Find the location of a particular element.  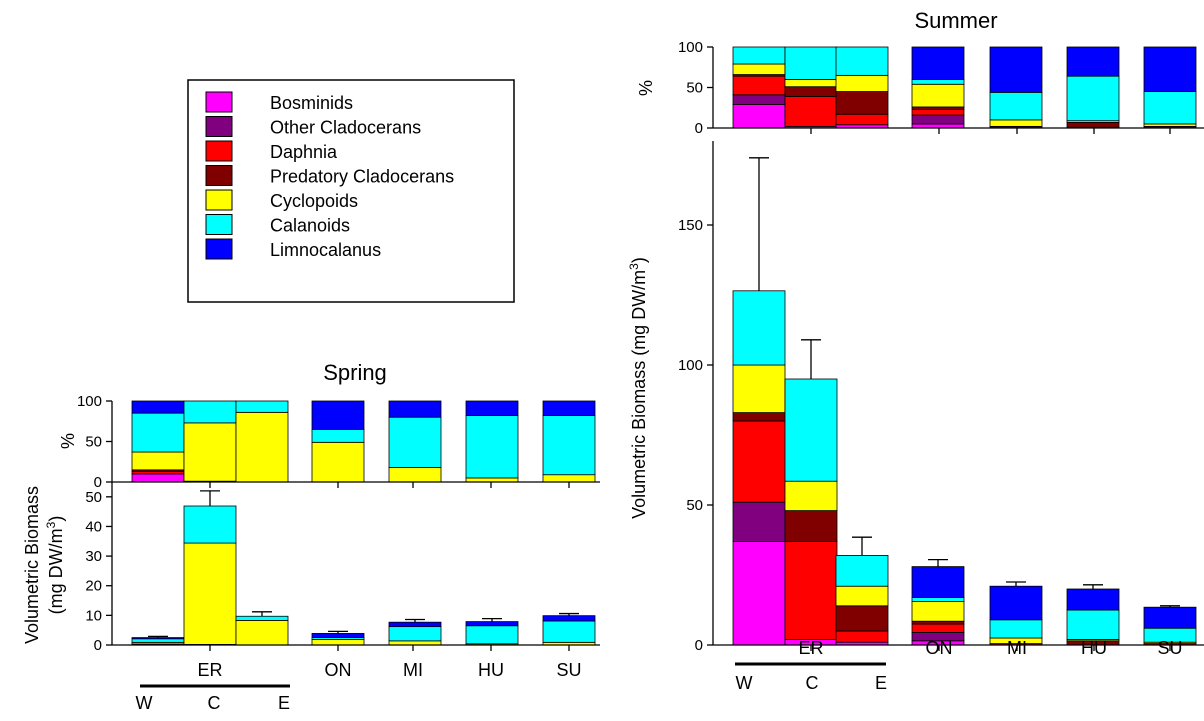

spring-biomass-y-tick-label: 0 is located at coordinates (98, 645).